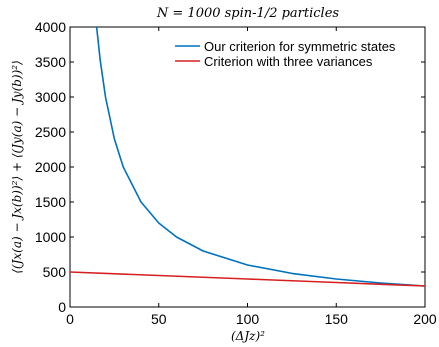 This screenshot has width=439, height=347. I want to click on y-tick-label: 1500, so click(50, 202).